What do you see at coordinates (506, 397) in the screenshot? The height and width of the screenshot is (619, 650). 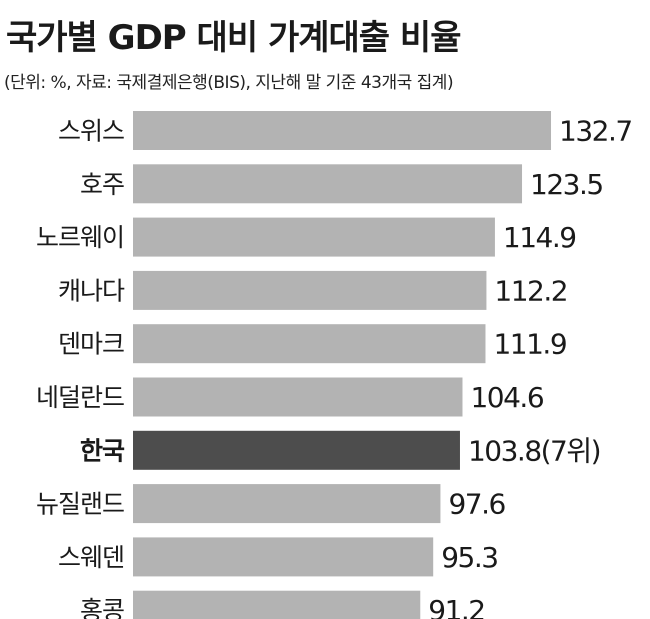 I see `value-label: 104.6` at bounding box center [506, 397].